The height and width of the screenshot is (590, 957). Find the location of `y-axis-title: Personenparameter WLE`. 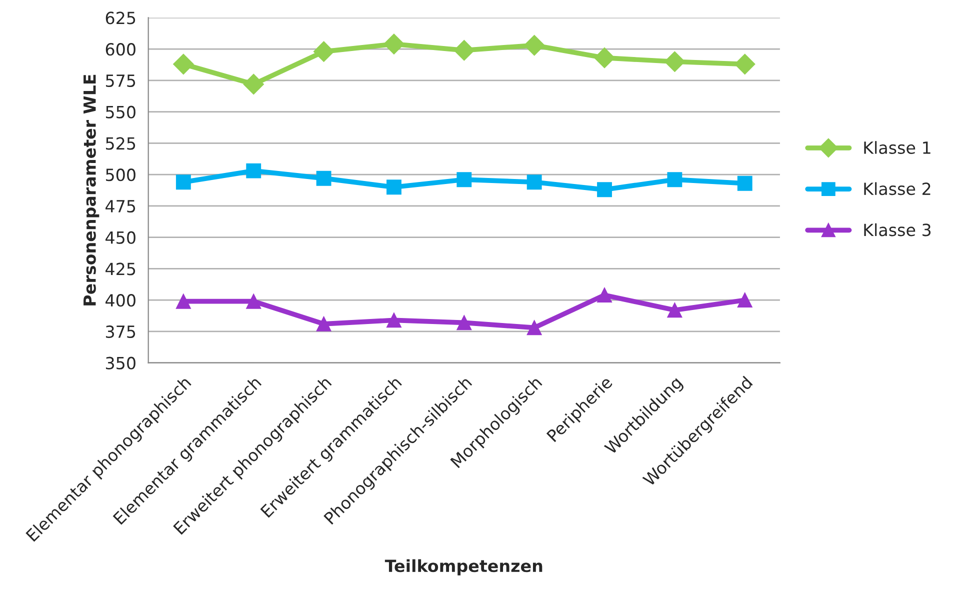

y-axis-title: Personenparameter WLE is located at coordinates (92, 190).